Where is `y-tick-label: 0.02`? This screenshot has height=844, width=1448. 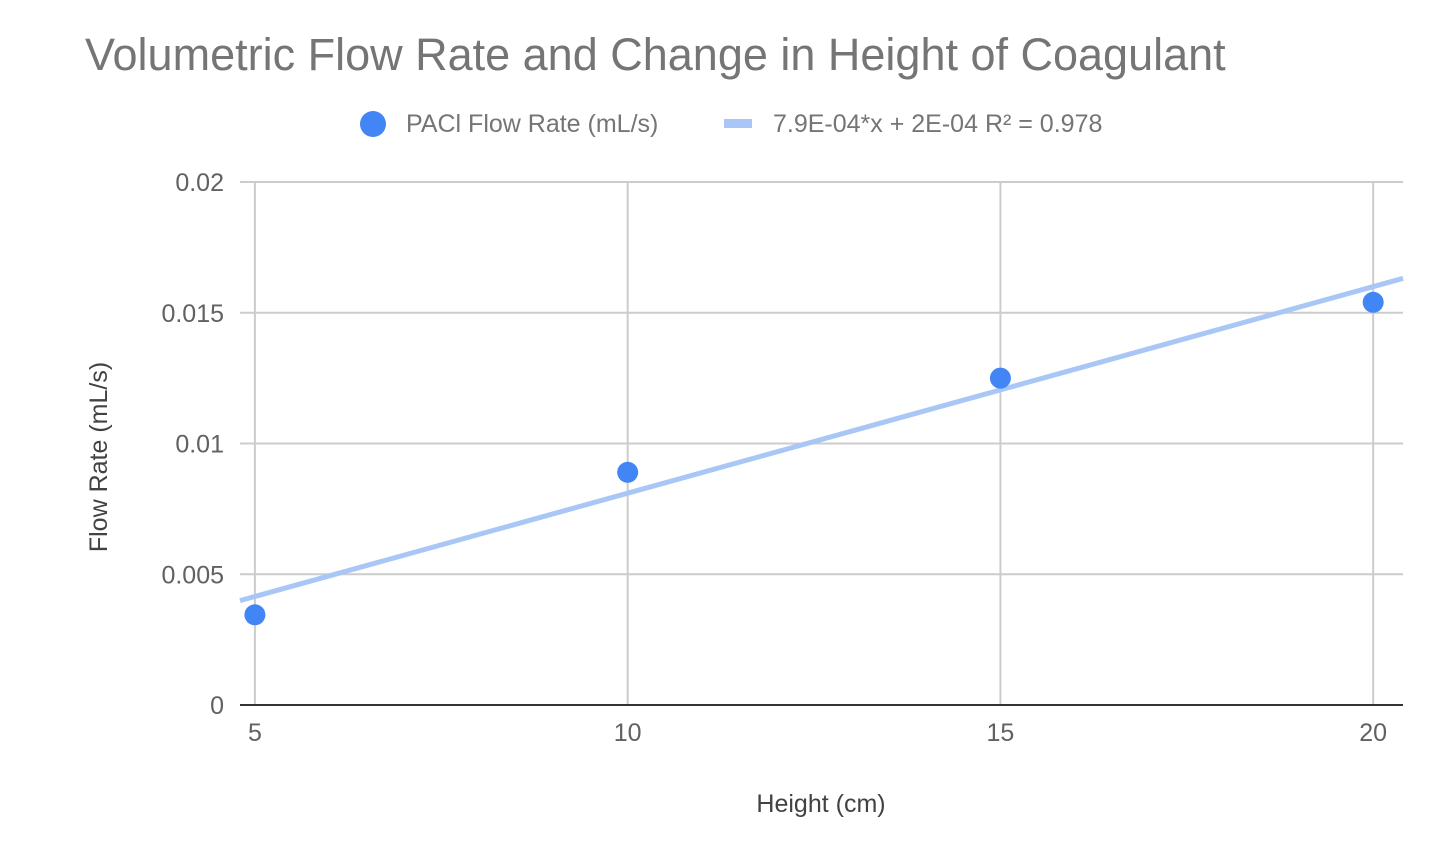
y-tick-label: 0.02 is located at coordinates (199, 183).